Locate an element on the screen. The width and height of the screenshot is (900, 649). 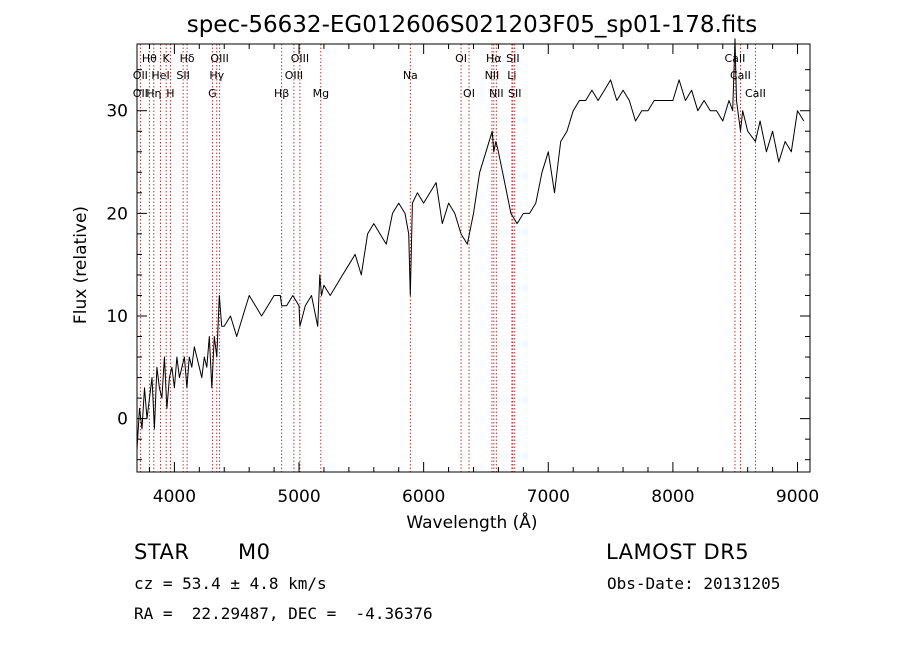
line-label: Hα is located at coordinates (494, 58).